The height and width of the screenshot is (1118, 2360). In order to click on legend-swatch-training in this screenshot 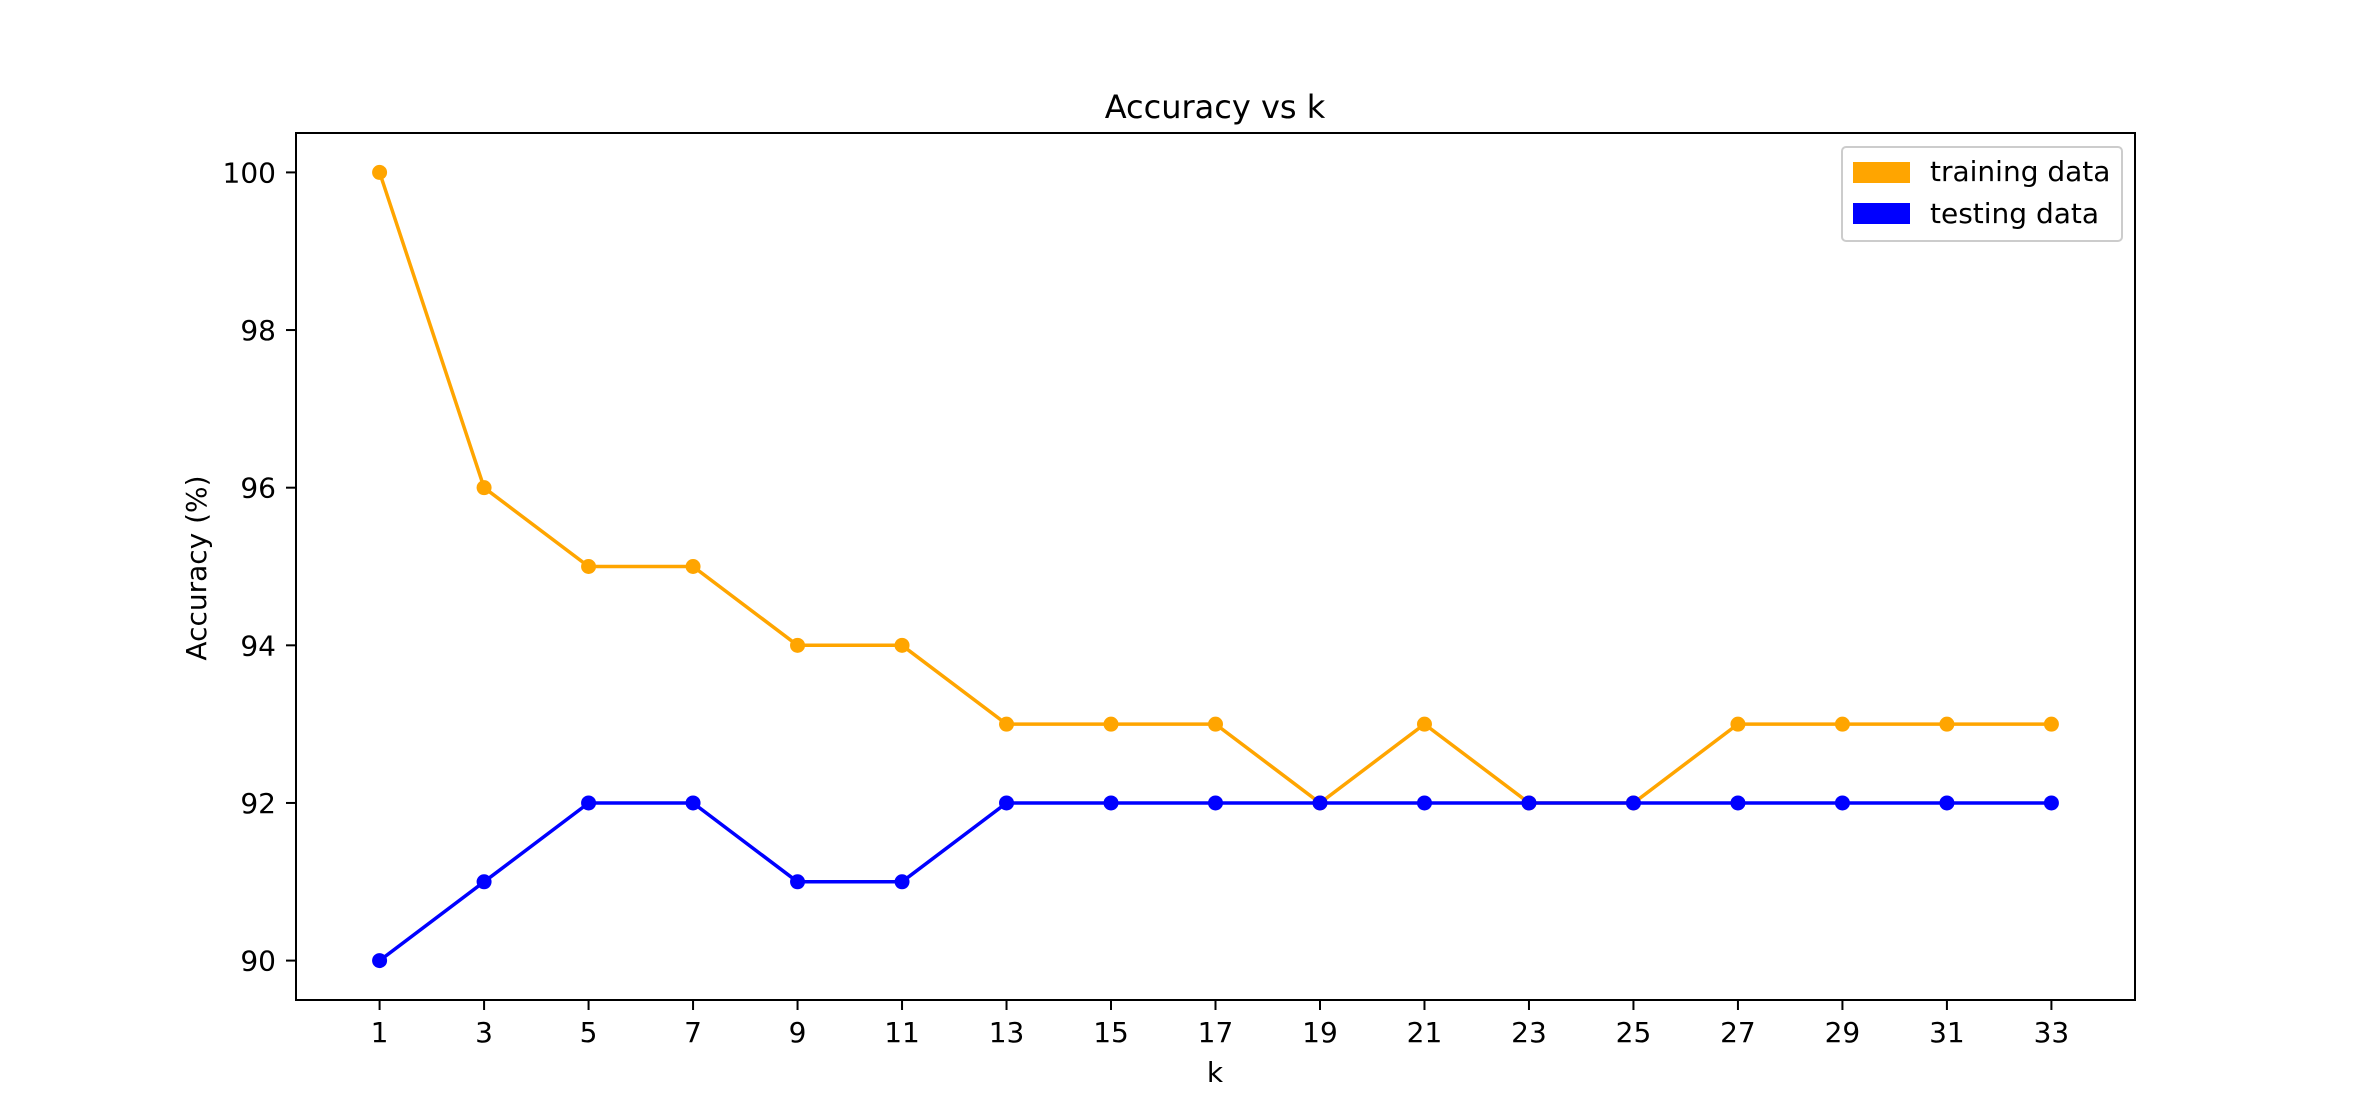, I will do `click(1881, 172)`.